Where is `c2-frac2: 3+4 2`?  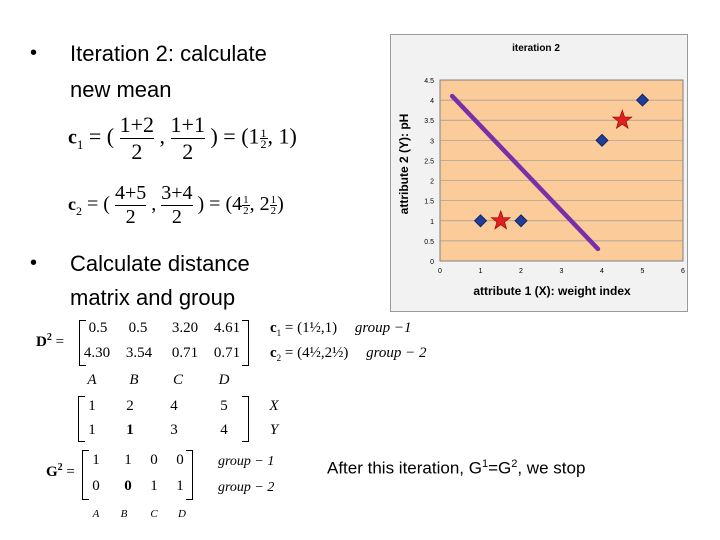
c2-frac2: 3+4 2 is located at coordinates (177, 205).